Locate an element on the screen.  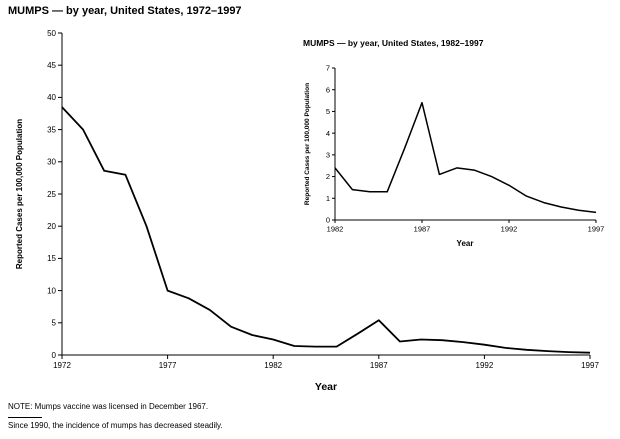
x-tick-label: 1977 is located at coordinates (168, 365).